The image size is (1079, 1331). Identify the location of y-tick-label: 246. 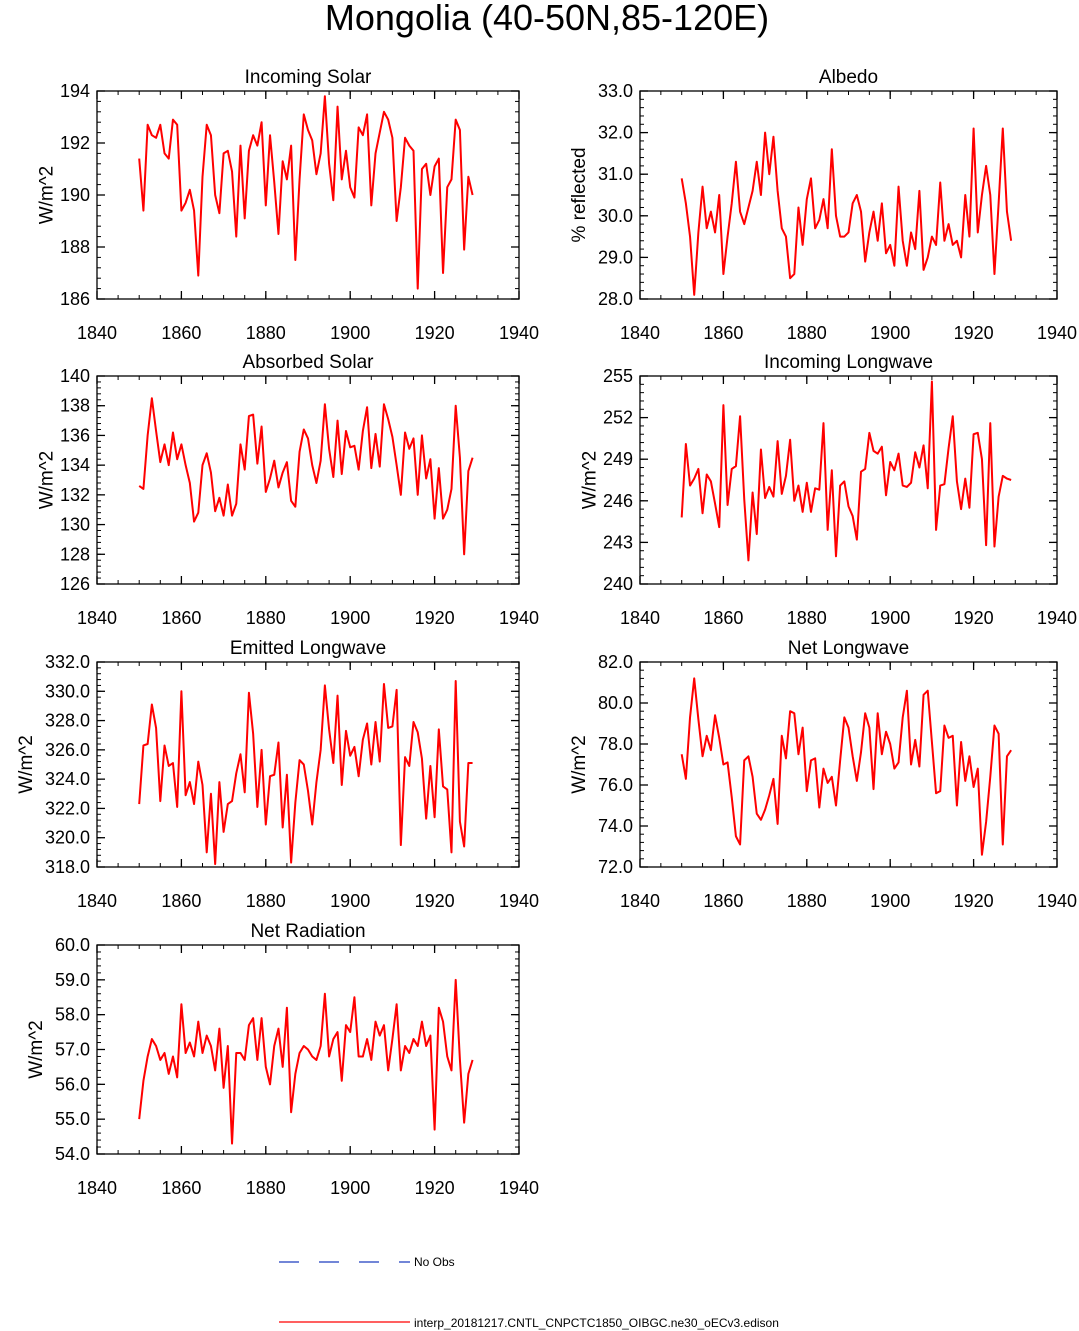
(618, 501).